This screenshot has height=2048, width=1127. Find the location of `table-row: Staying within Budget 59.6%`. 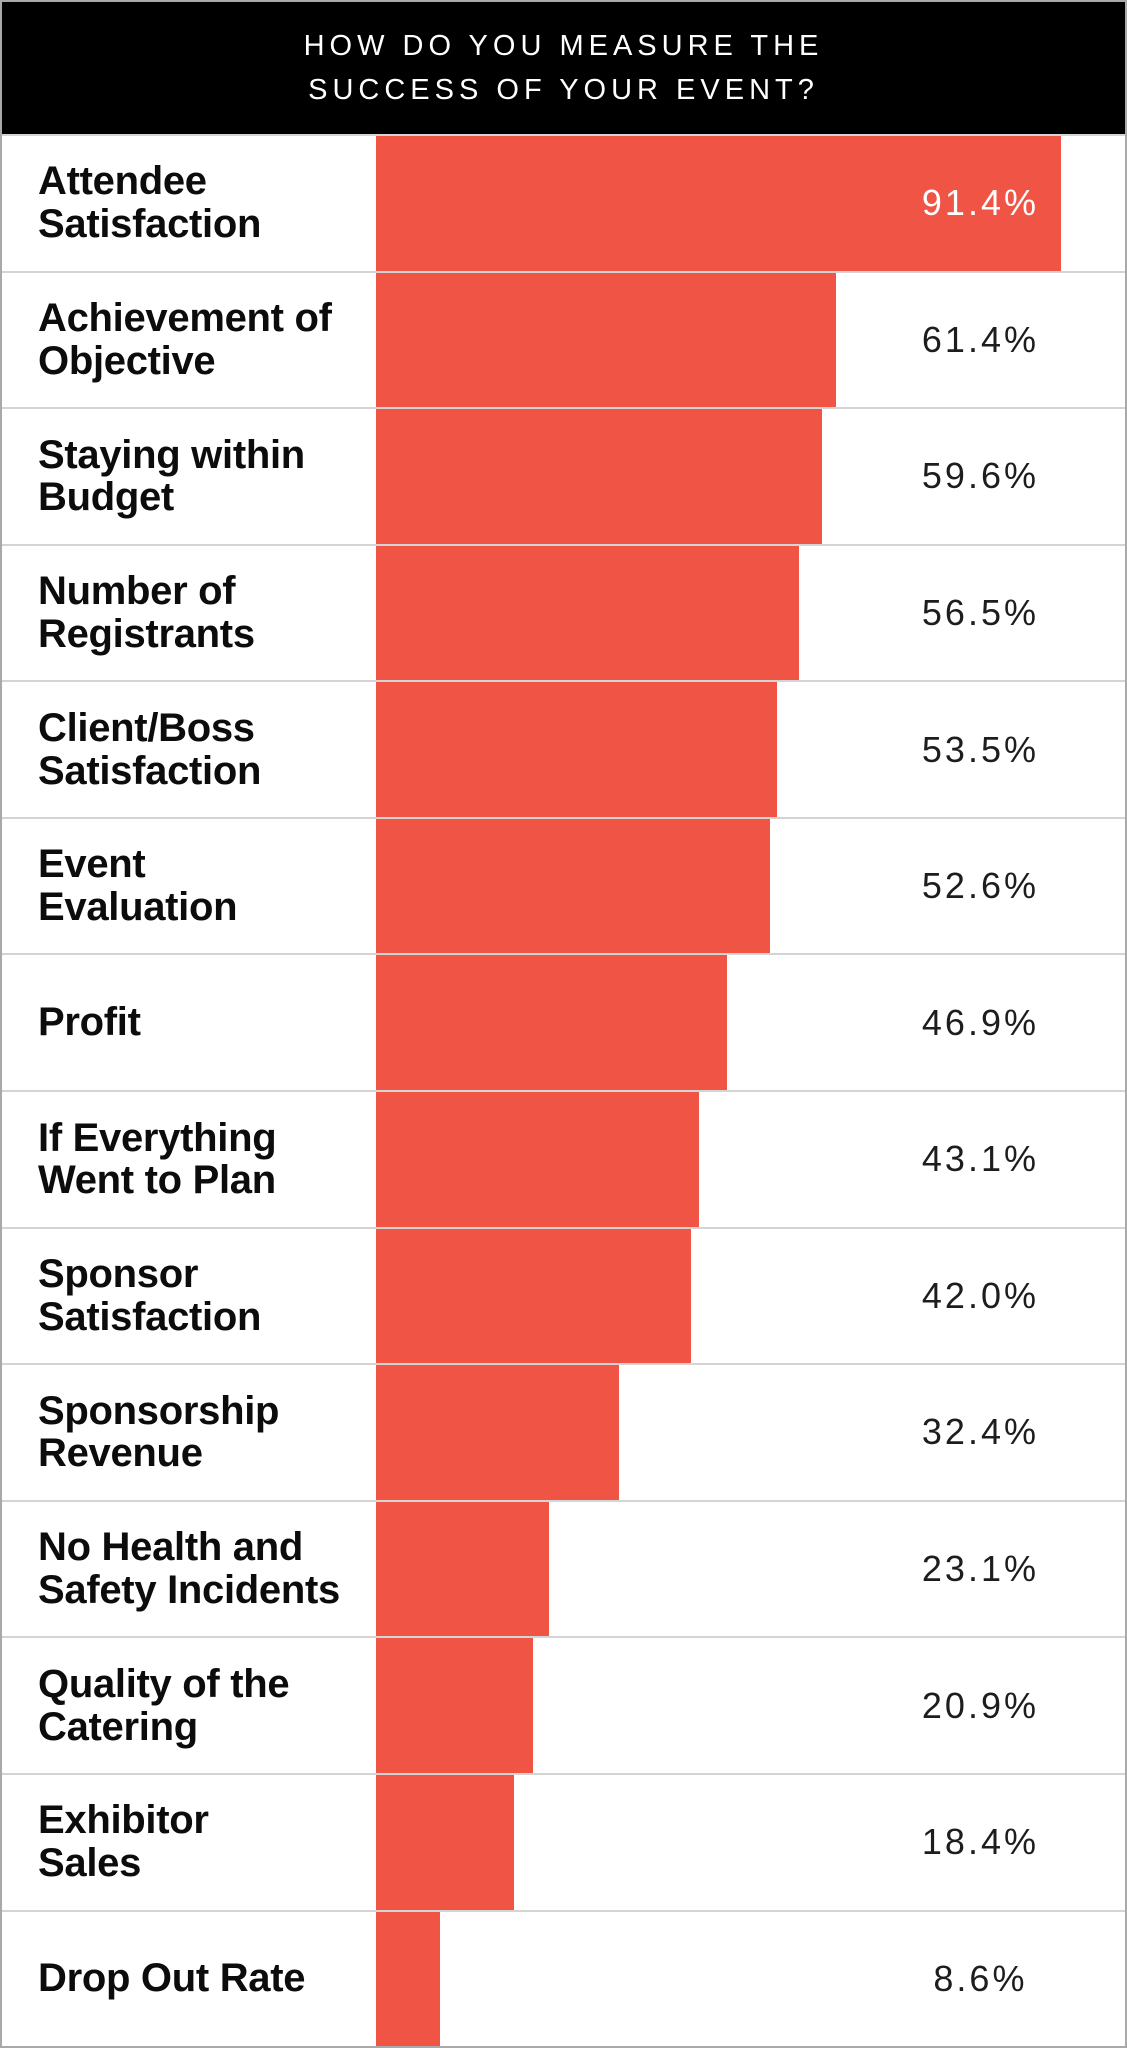

table-row: Staying within Budget 59.6% is located at coordinates (563, 475).